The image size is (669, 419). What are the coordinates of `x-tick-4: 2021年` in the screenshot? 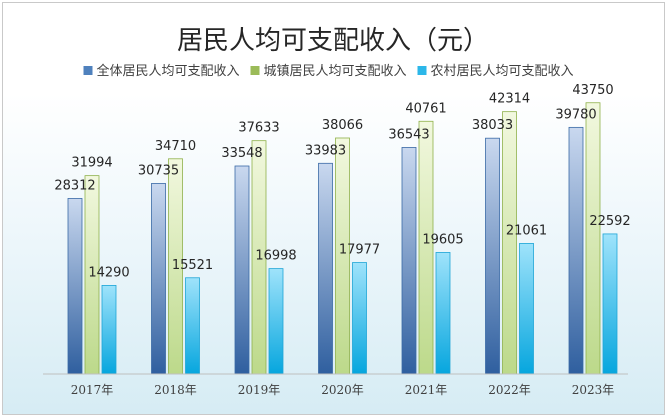 It's located at (426, 390).